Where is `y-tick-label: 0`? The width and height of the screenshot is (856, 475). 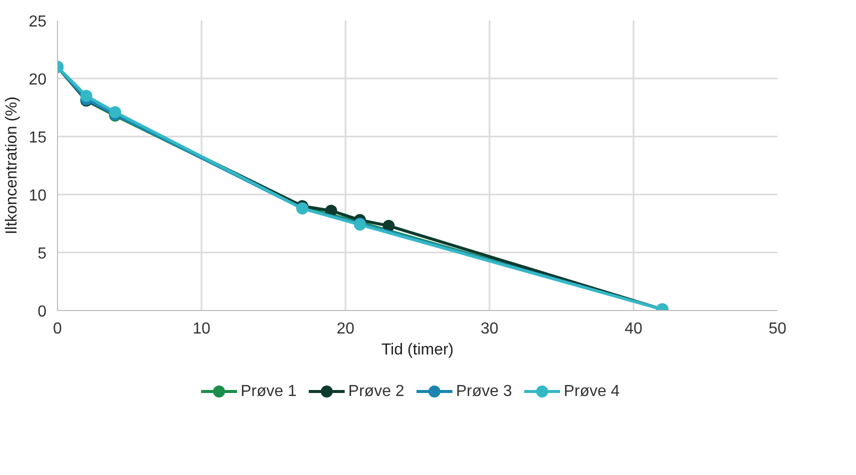 y-tick-label: 0 is located at coordinates (42, 312).